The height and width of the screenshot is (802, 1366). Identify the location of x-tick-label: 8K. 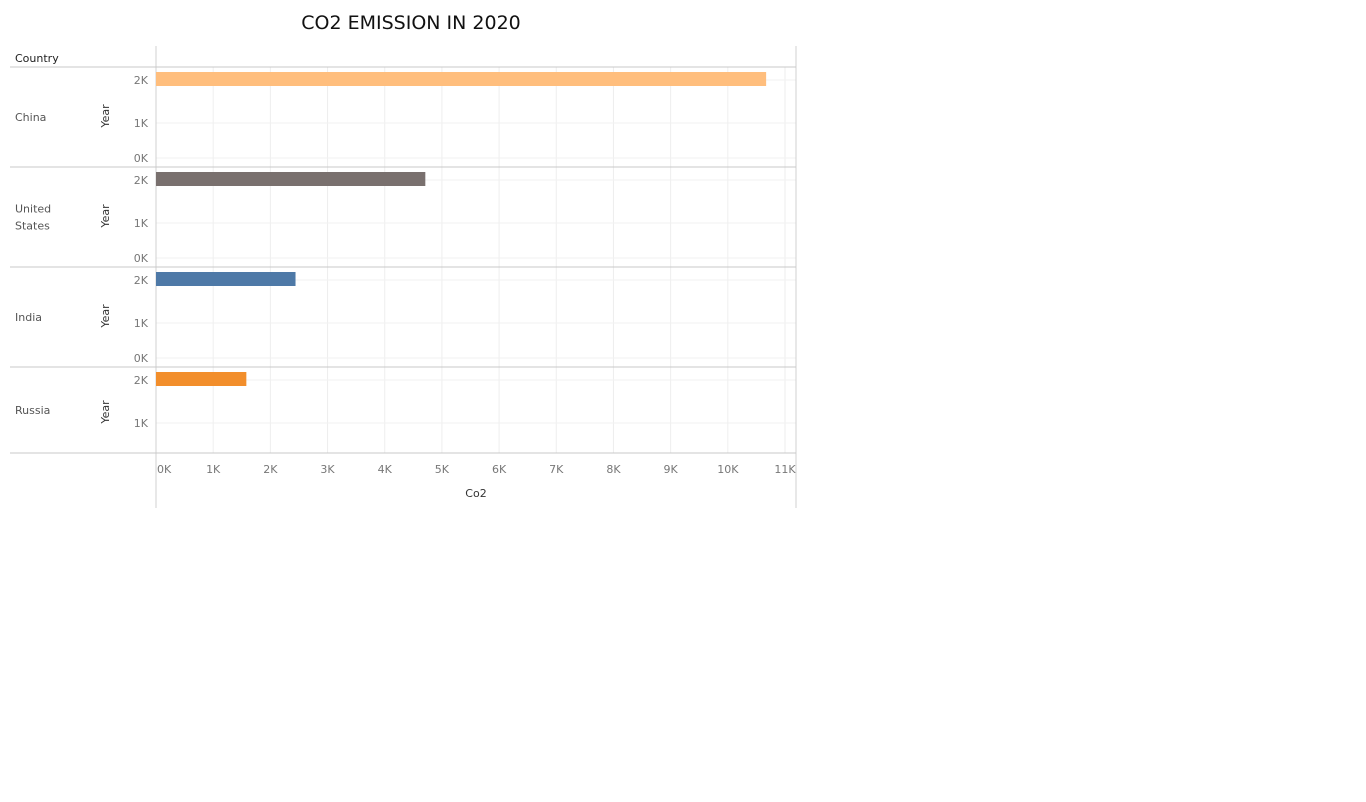
(613, 469).